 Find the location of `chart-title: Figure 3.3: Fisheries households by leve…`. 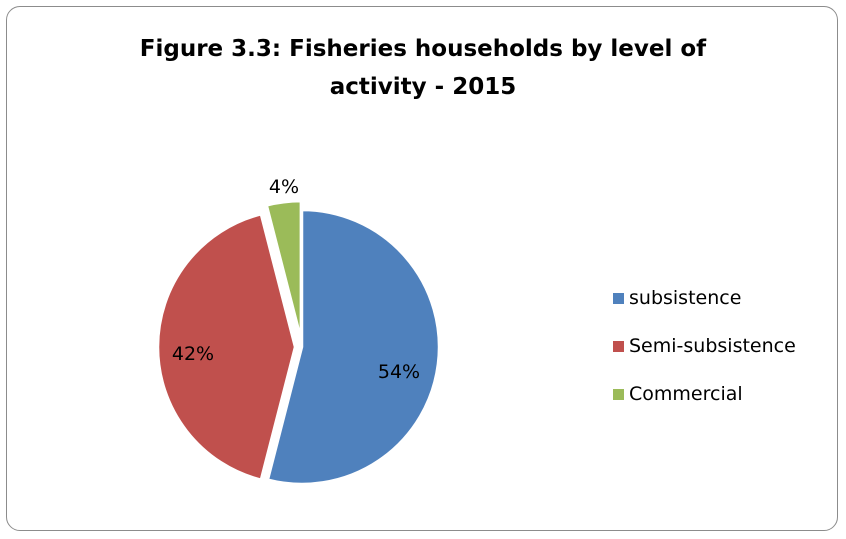

chart-title: Figure 3.3: Fisheries households by leve… is located at coordinates (423, 68).